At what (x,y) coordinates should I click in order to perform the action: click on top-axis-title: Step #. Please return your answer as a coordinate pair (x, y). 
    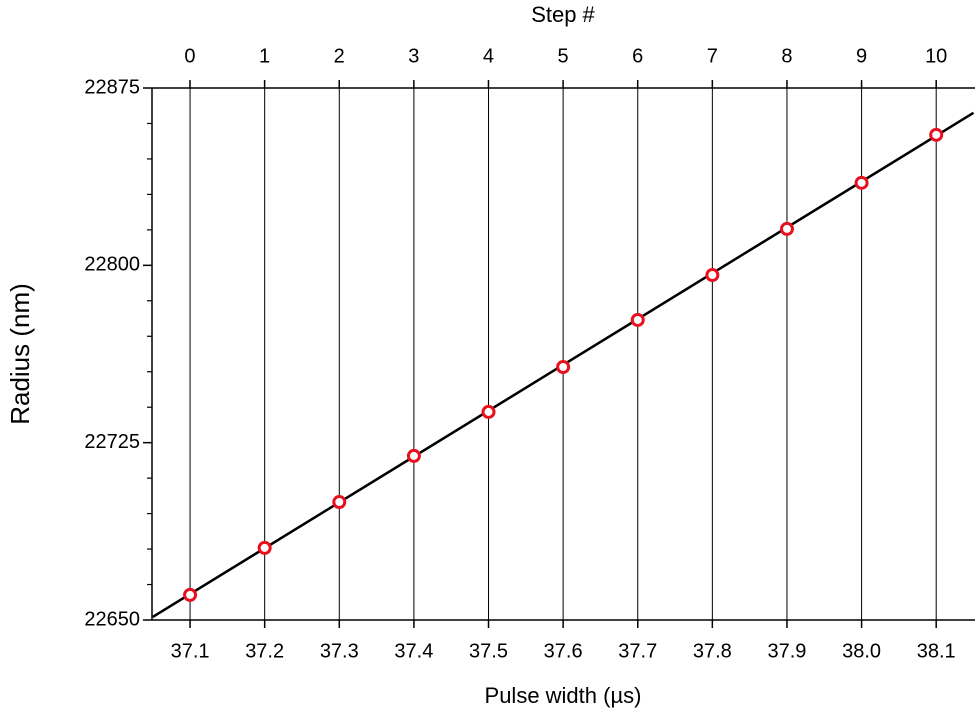
    Looking at the image, I should click on (563, 14).